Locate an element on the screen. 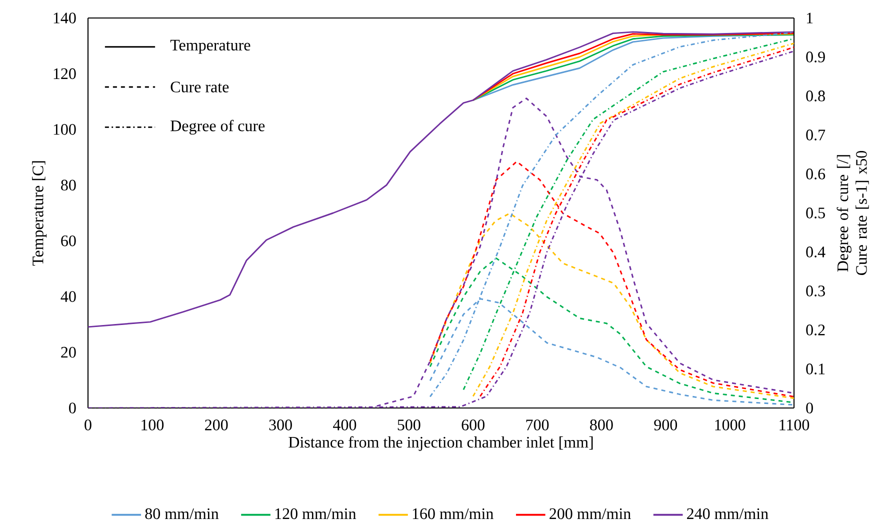 The height and width of the screenshot is (525, 896). y-tick-label: 40 is located at coordinates (68, 296).